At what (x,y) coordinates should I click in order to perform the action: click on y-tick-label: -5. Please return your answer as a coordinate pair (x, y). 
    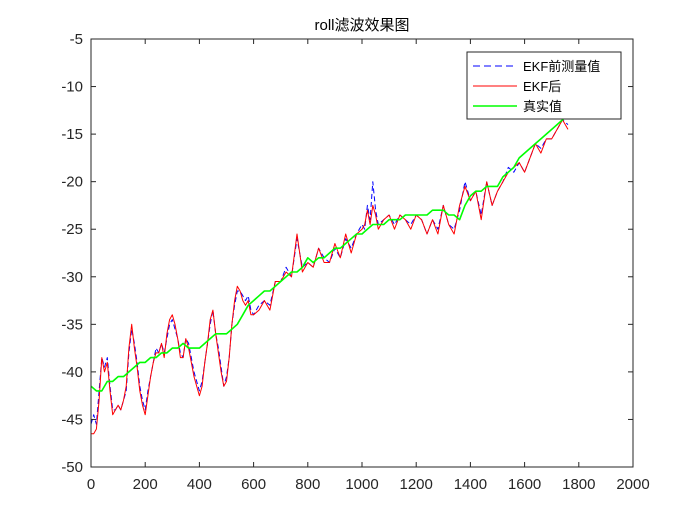
    Looking at the image, I should click on (76, 39).